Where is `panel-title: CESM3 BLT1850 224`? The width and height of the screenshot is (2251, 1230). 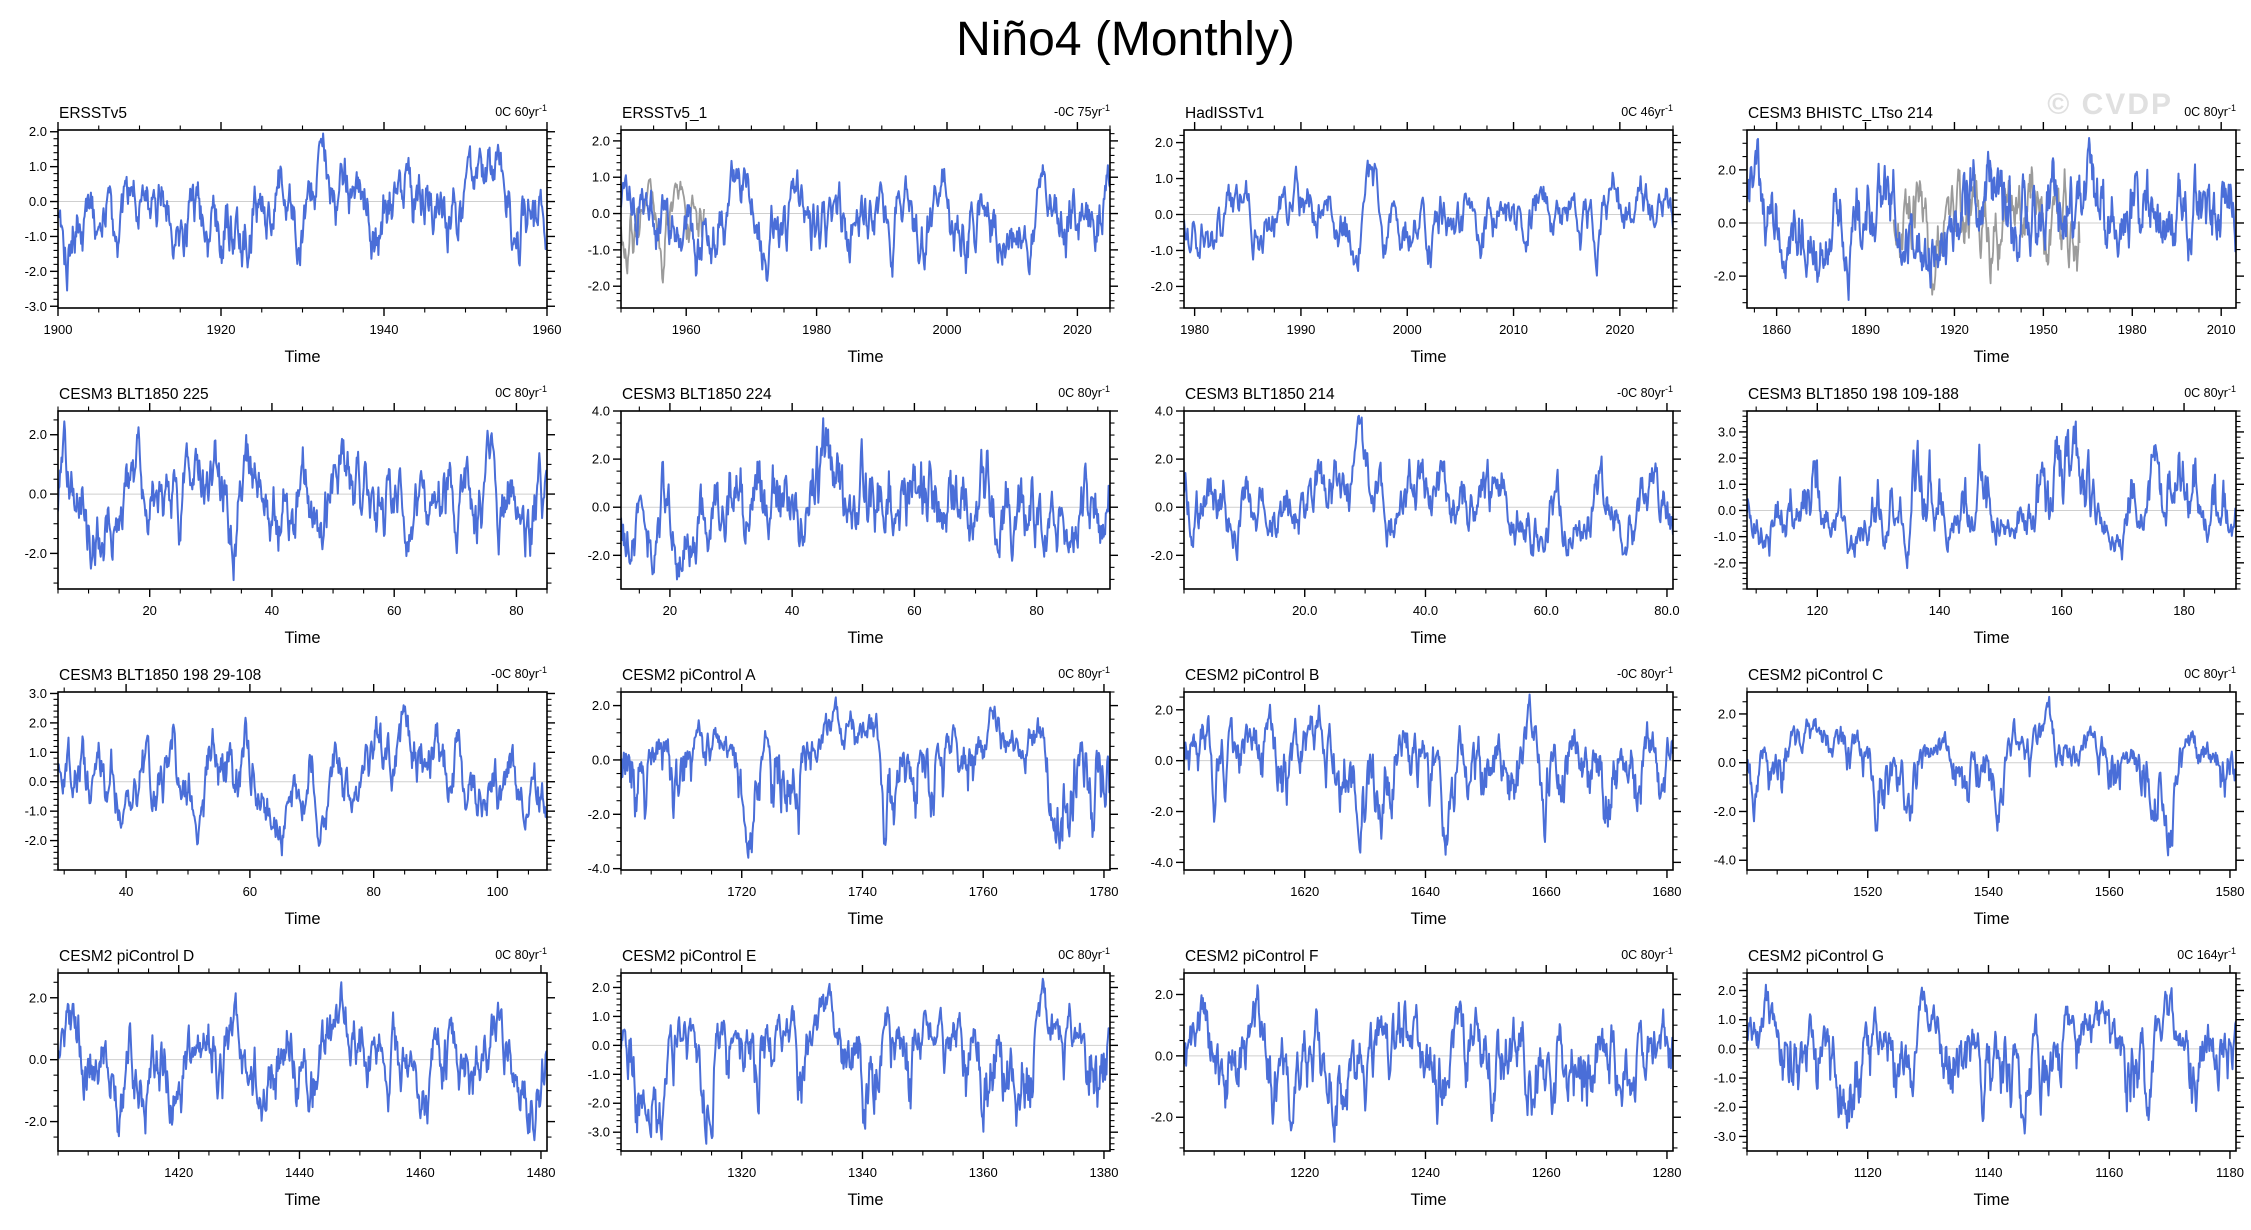 panel-title: CESM3 BLT1850 224 is located at coordinates (697, 394).